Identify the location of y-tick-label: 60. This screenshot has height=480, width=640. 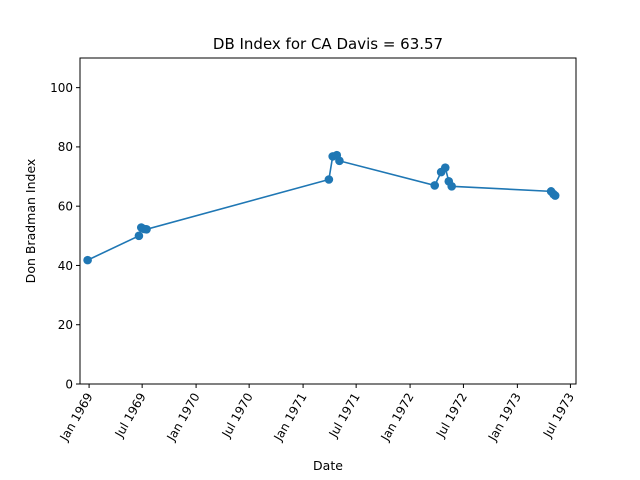
(65, 206).